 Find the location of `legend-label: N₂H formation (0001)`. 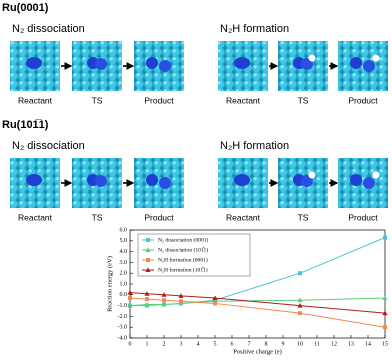

legend-label: N₂H formation (0001) is located at coordinates (183, 259).